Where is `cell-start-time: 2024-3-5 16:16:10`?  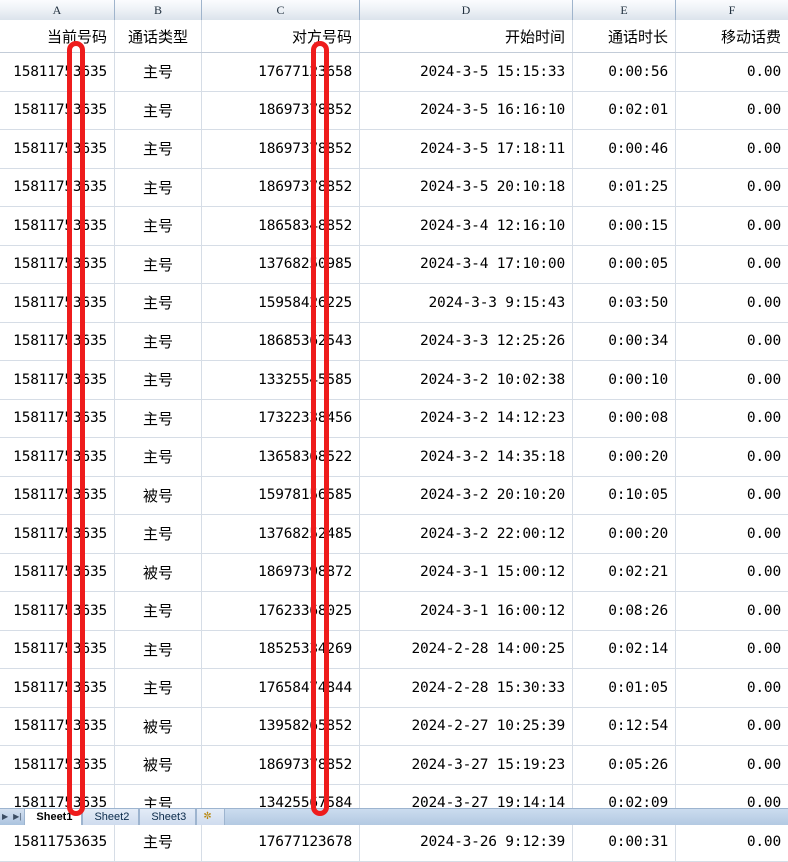
cell-start-time: 2024-3-5 16:16:10 is located at coordinates (466, 110).